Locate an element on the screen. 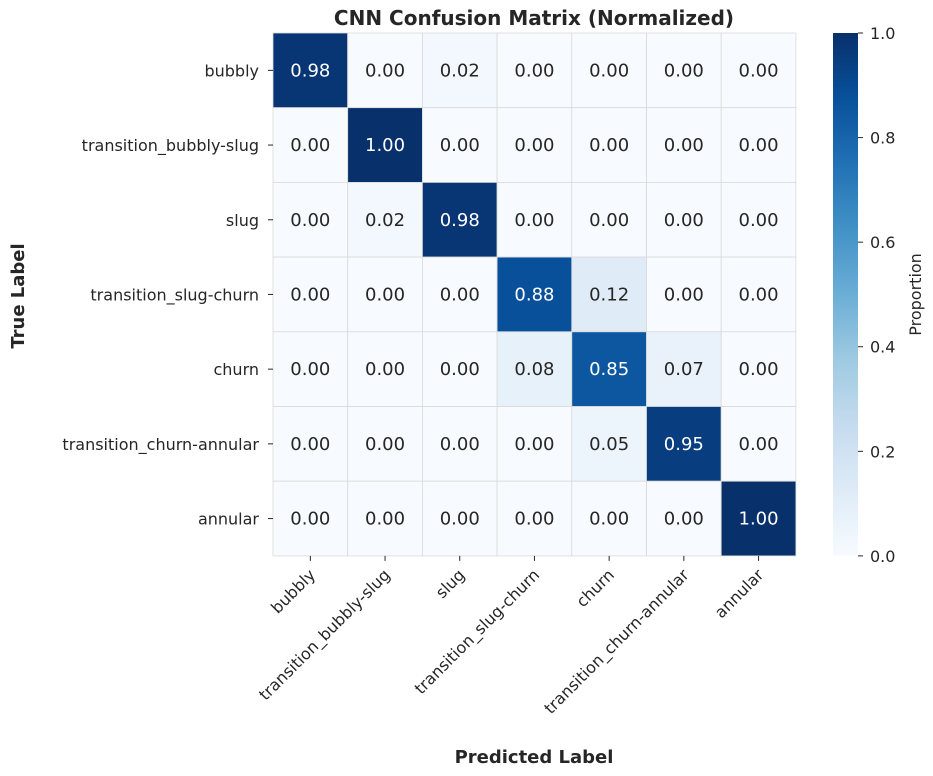  x-axis-title: Predicted Label is located at coordinates (534, 757).